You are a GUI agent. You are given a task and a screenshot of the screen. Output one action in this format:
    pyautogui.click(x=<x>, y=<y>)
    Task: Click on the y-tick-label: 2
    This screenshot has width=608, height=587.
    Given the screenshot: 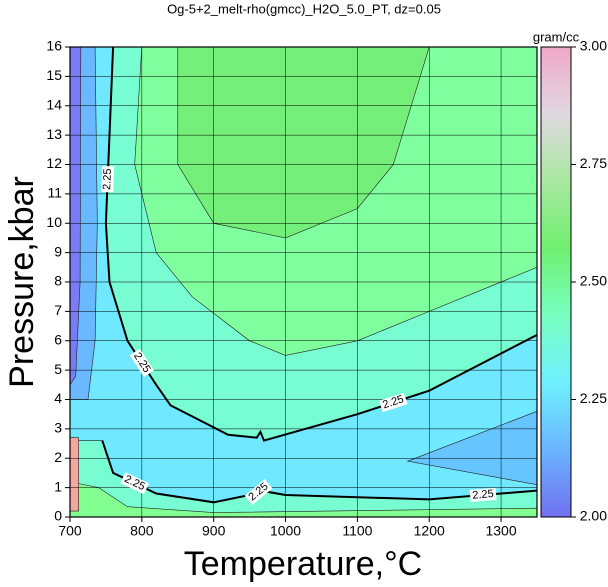 What is the action you would take?
    pyautogui.click(x=58, y=457)
    